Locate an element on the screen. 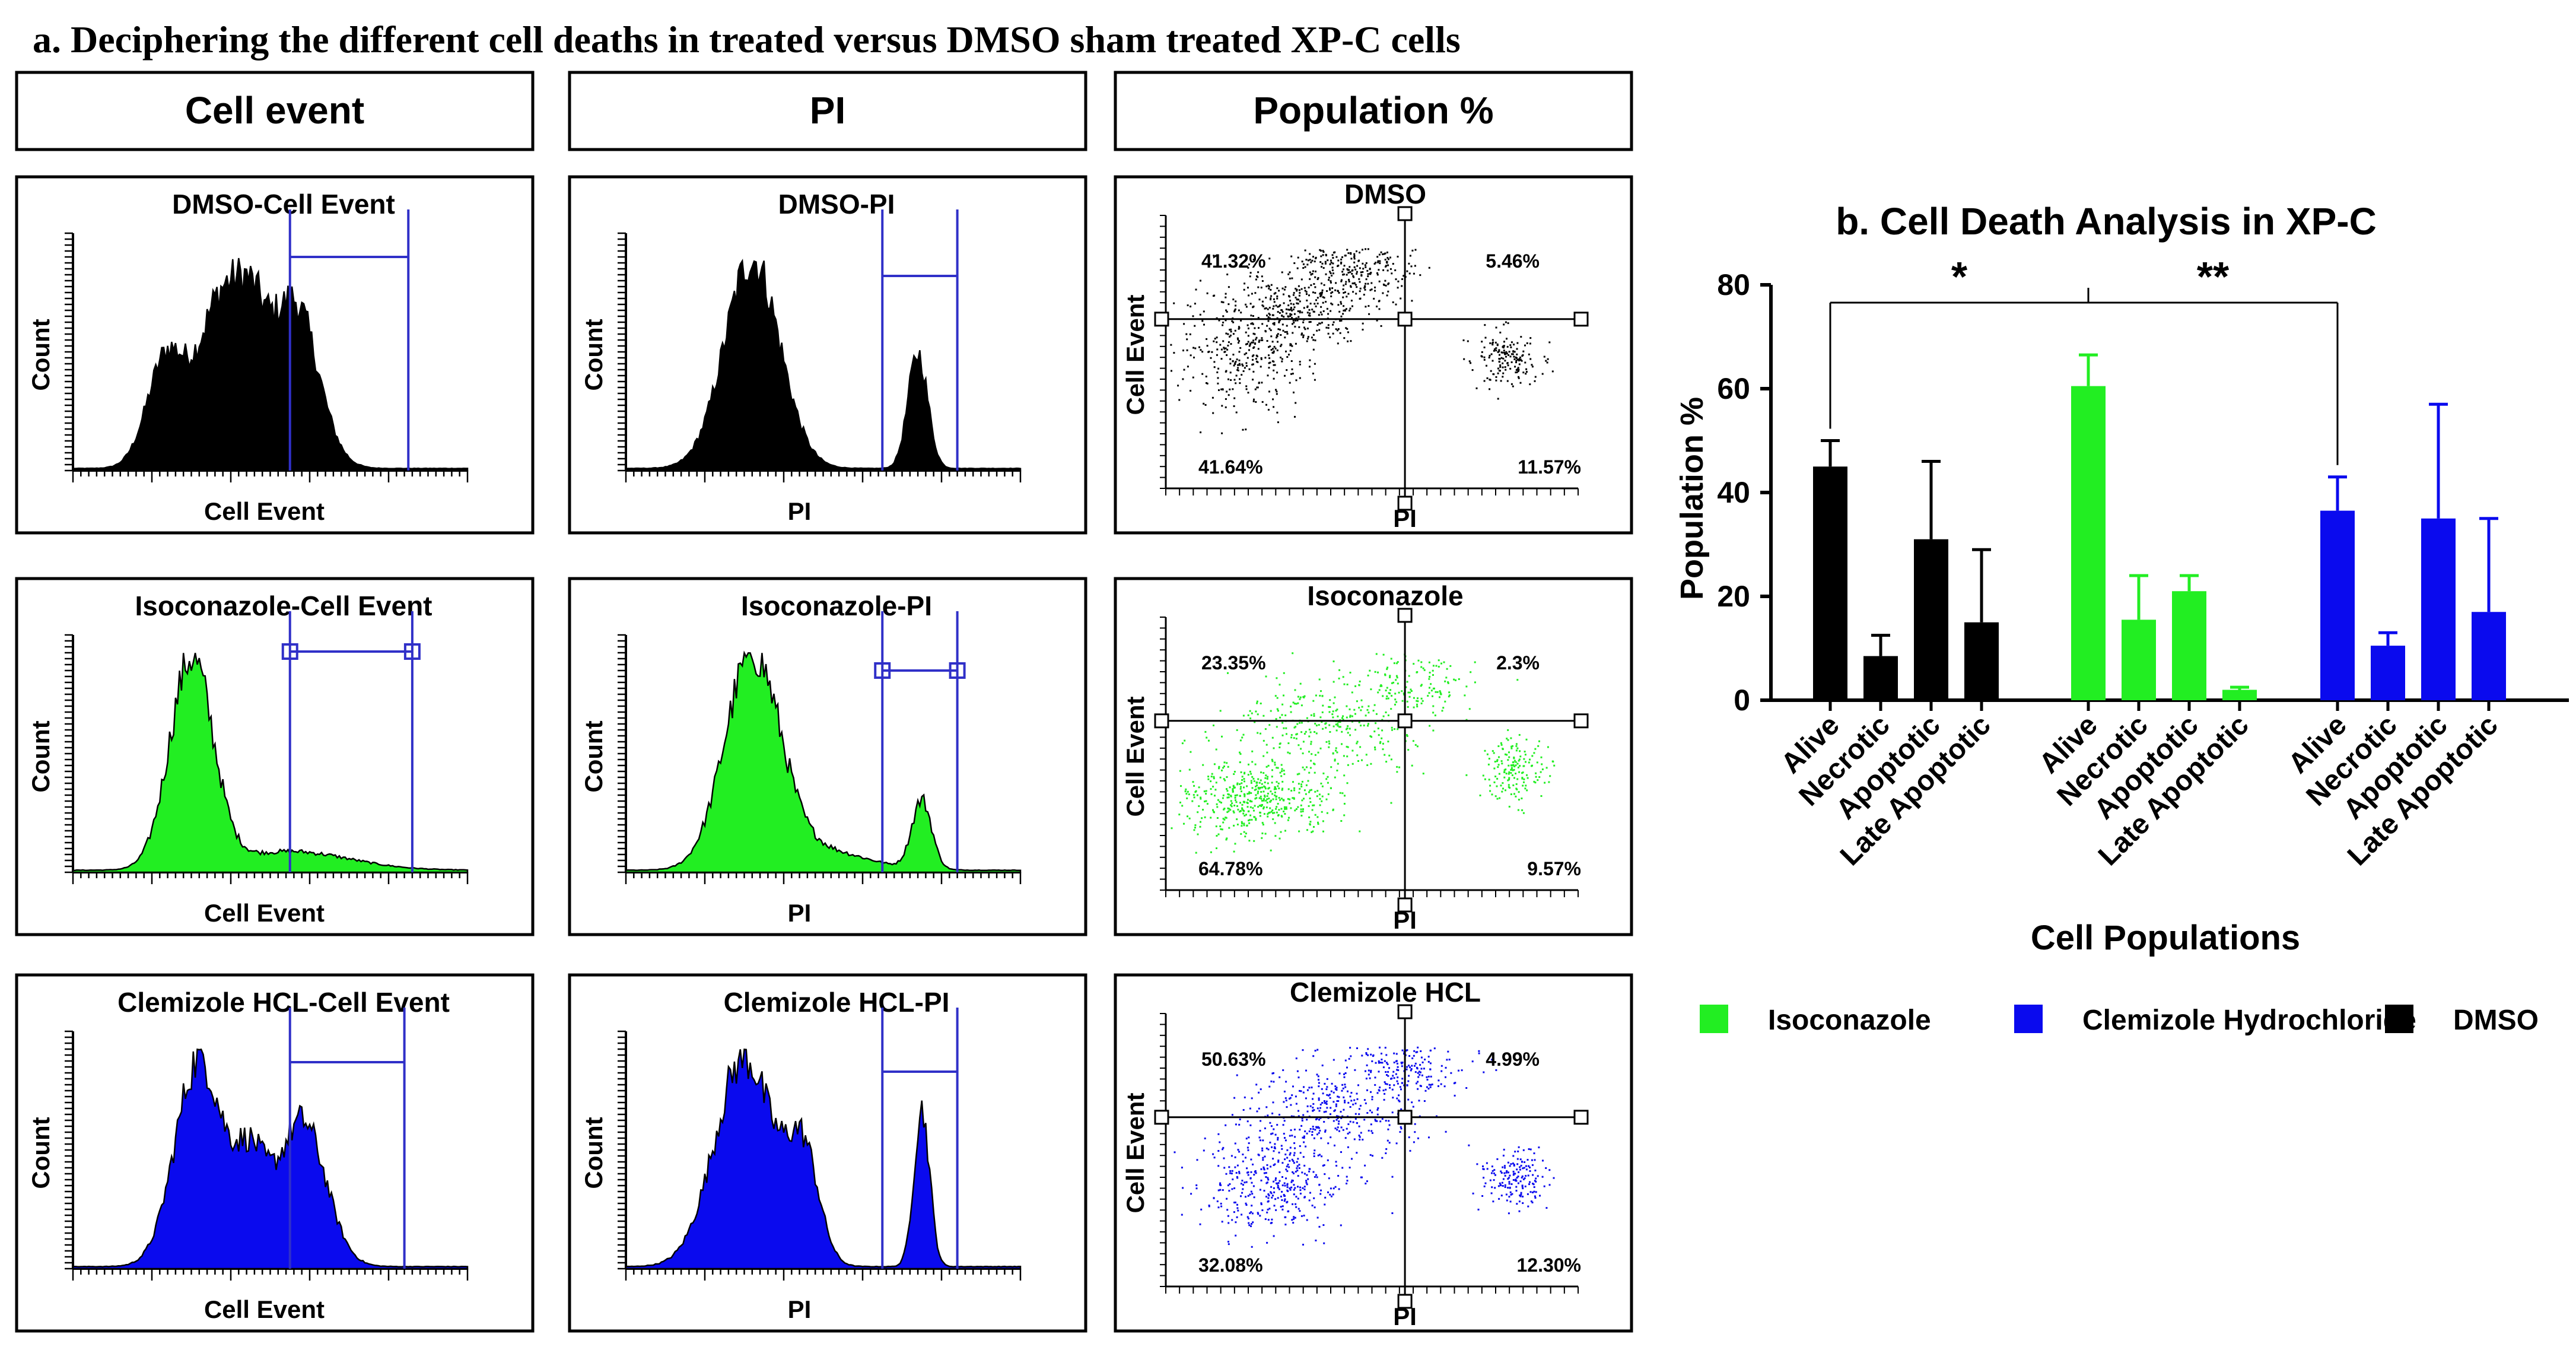 The height and width of the screenshot is (1366, 2576). bar is located at coordinates (1830, 583).